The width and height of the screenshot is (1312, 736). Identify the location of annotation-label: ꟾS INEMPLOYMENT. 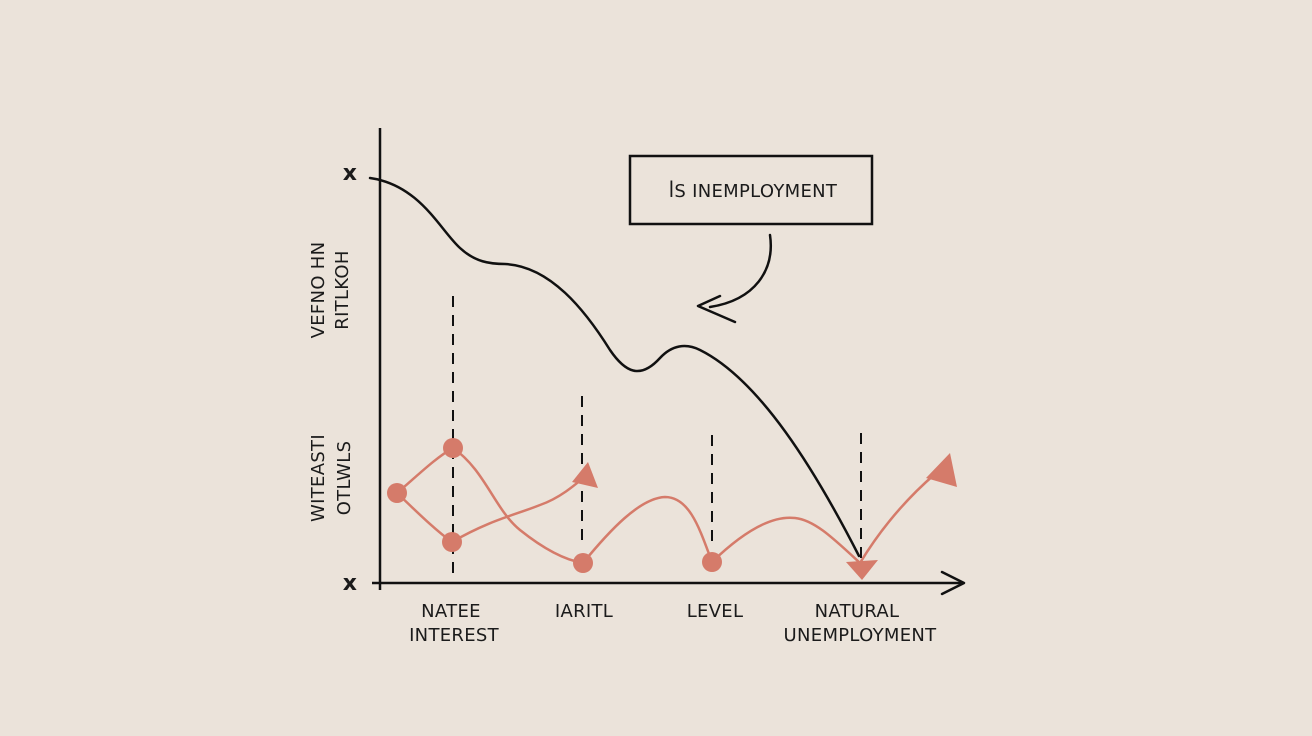
(753, 191).